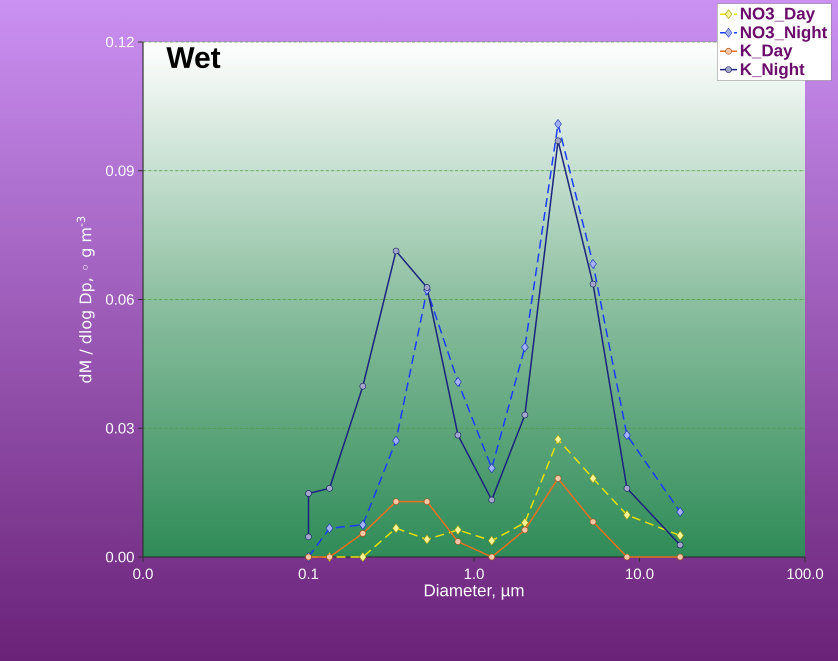  I want to click on x-tick-label: 100.0, so click(805, 574).